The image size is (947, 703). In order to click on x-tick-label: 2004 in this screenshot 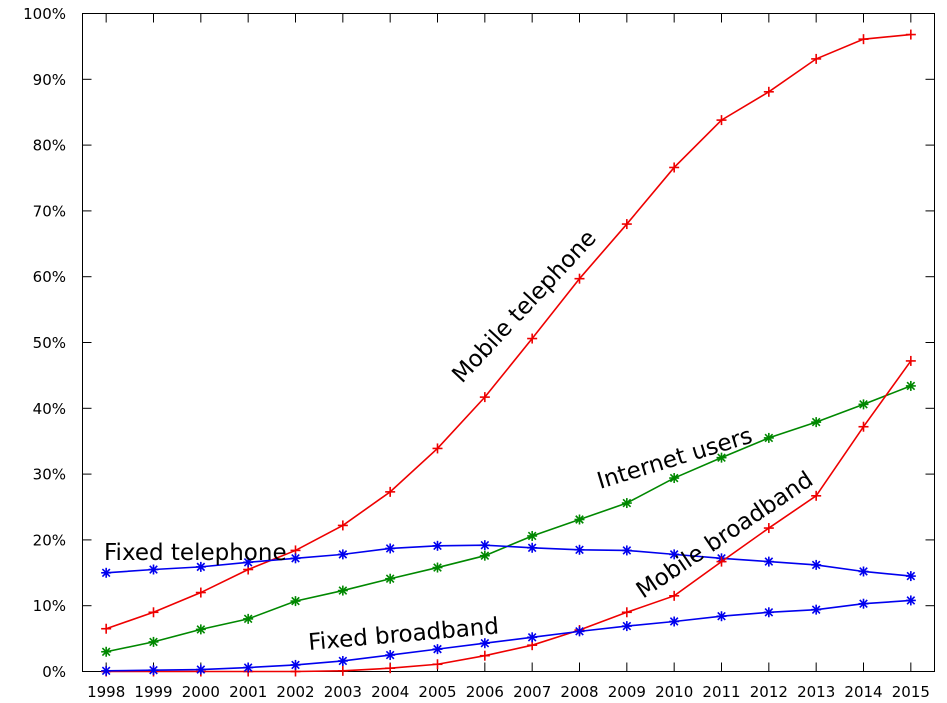, I will do `click(390, 692)`.